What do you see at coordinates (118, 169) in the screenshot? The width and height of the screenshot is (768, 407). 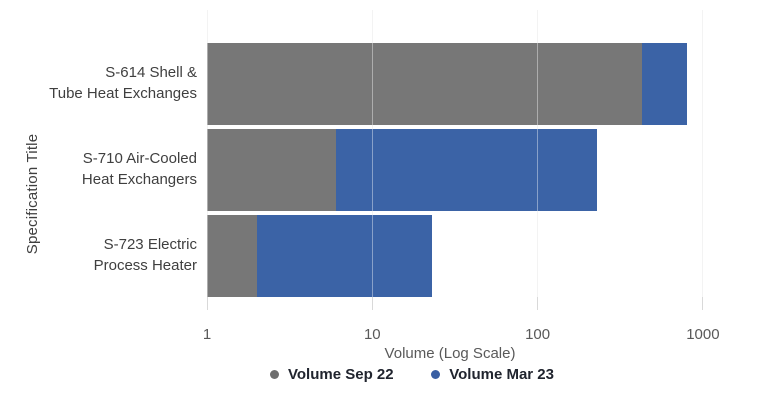 I see `category-label-s710: S-710 Air-Cooled Heat Exchangers` at bounding box center [118, 169].